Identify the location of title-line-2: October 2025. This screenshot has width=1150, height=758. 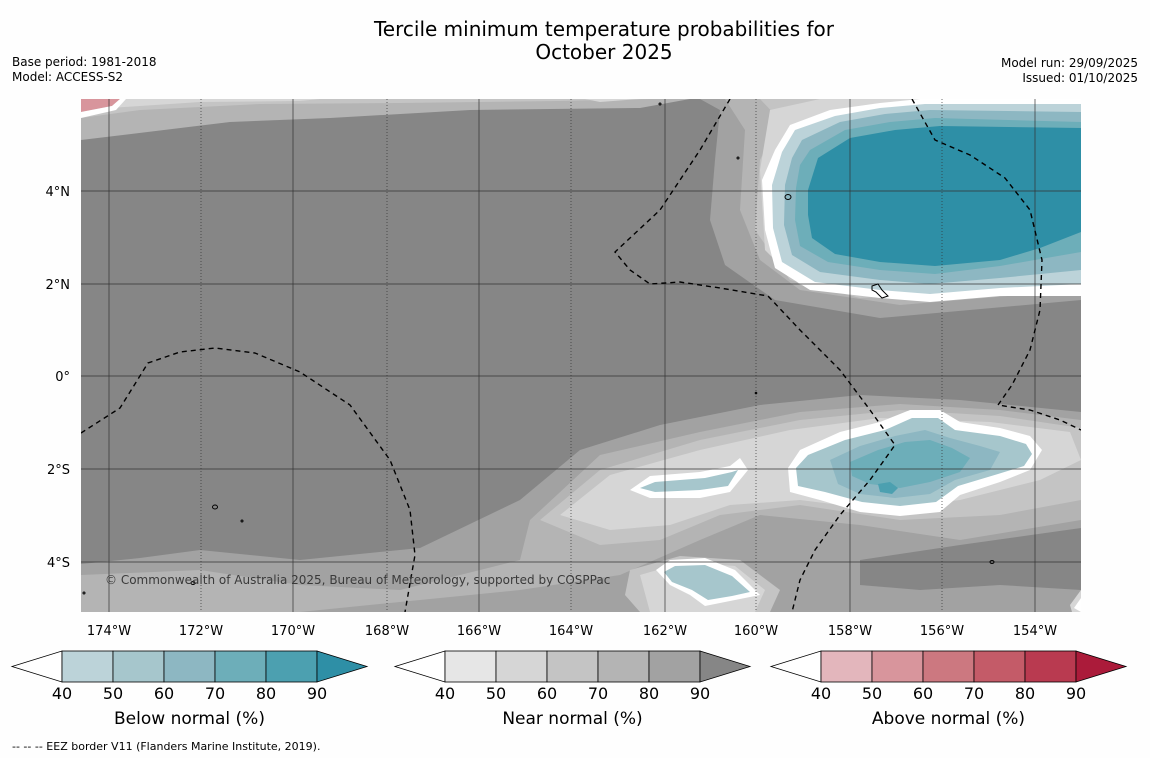
(604, 52).